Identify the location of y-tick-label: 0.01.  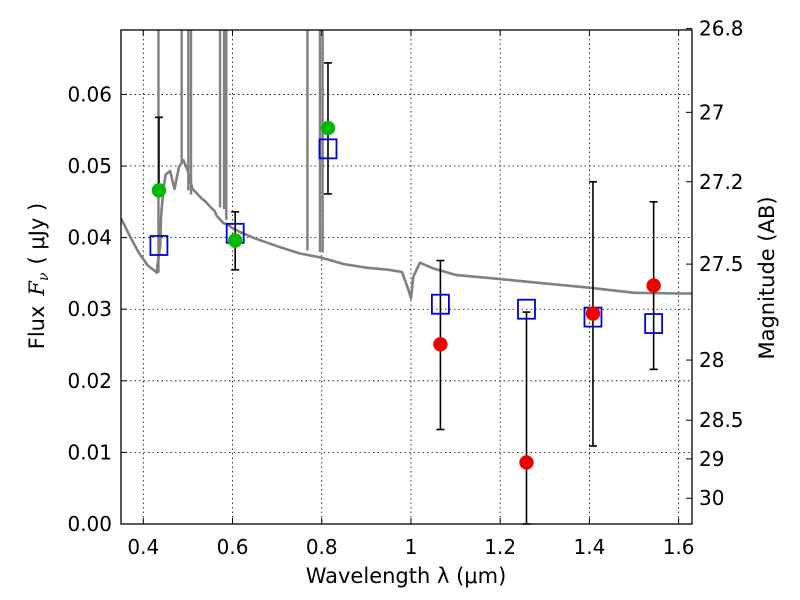
(89, 452).